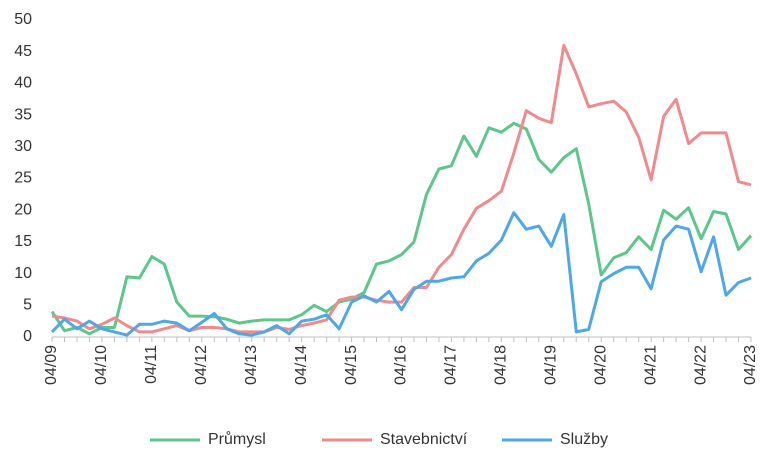  Describe the element at coordinates (23, 51) in the screenshot. I see `y-tick-label: 45` at that location.